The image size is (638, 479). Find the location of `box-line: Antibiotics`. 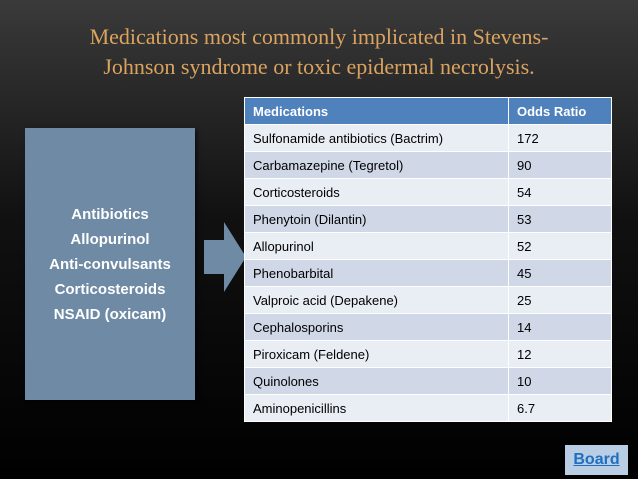

box-line: Antibiotics is located at coordinates (110, 214).